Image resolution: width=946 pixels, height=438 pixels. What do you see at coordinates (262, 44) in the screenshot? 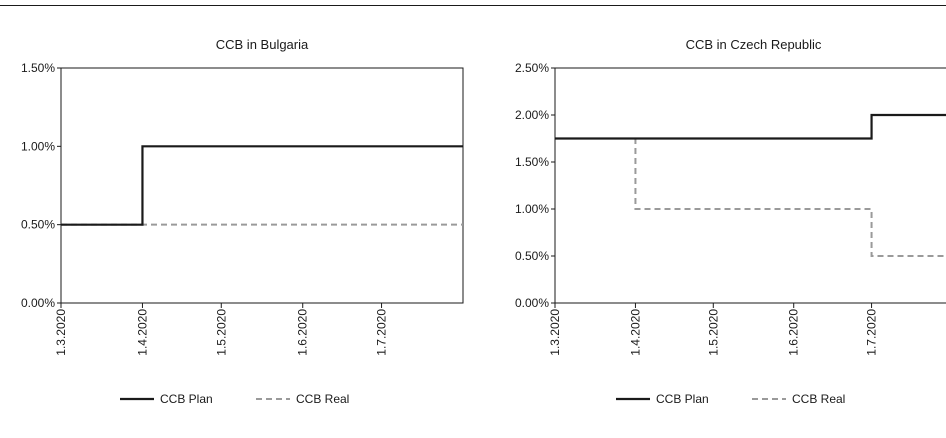
I see `chart-title: CCB in Bulgaria` at bounding box center [262, 44].